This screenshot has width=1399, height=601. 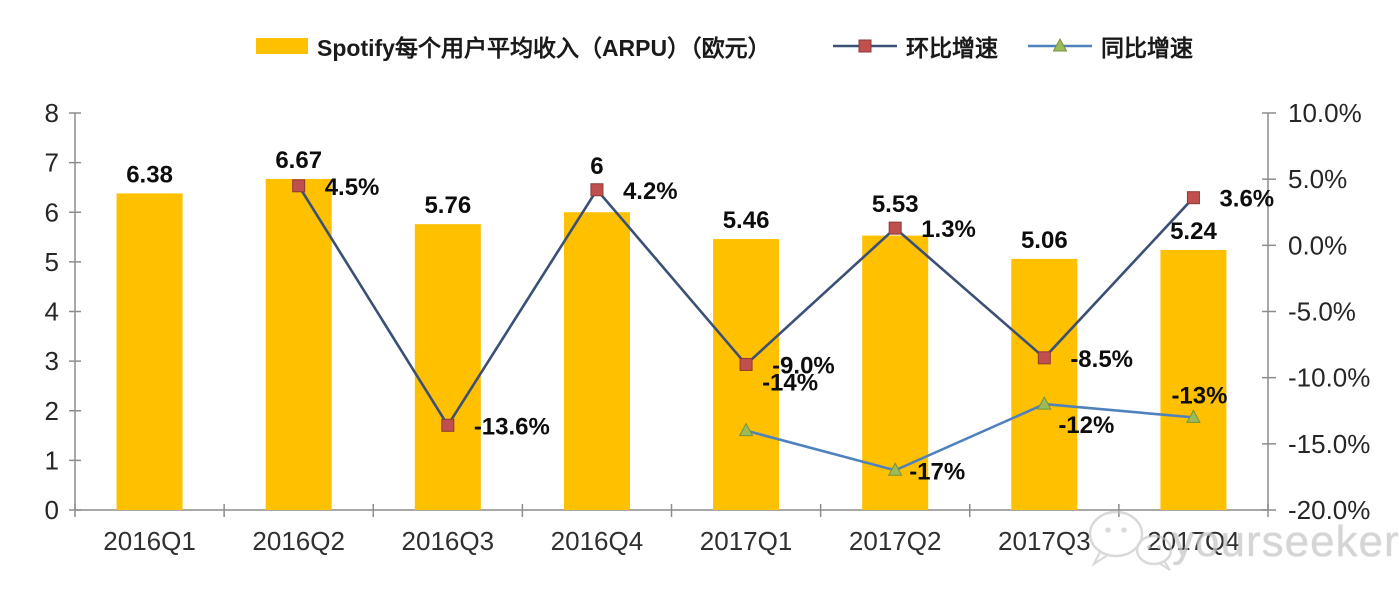 I want to click on svg-text: 4.2%, so click(x=650, y=191).